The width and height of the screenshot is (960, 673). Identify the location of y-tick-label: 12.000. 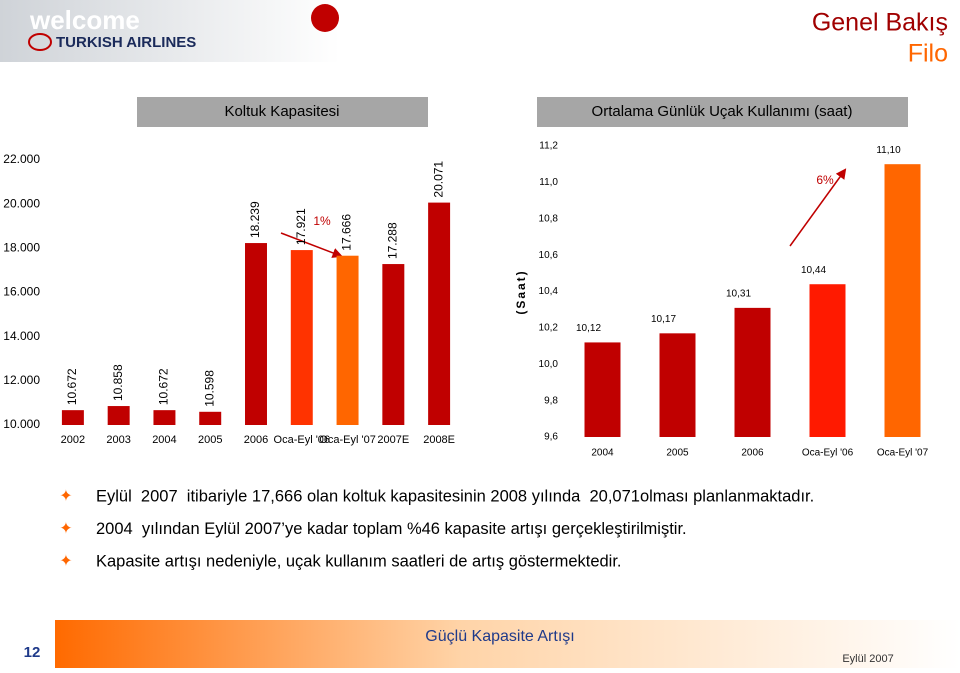
(21, 380).